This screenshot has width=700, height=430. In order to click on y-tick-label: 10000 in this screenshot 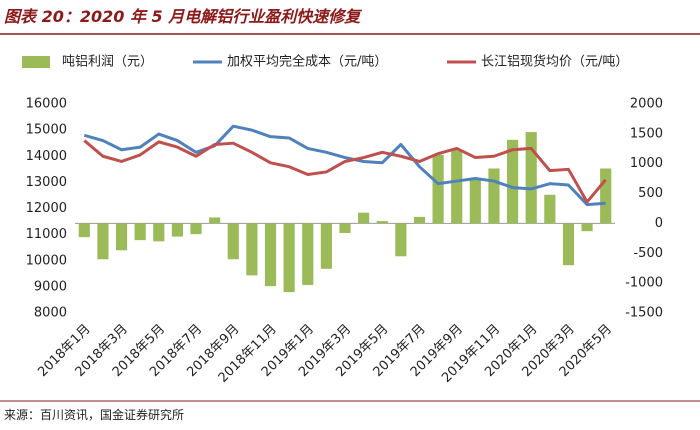, I will do `click(46, 260)`.